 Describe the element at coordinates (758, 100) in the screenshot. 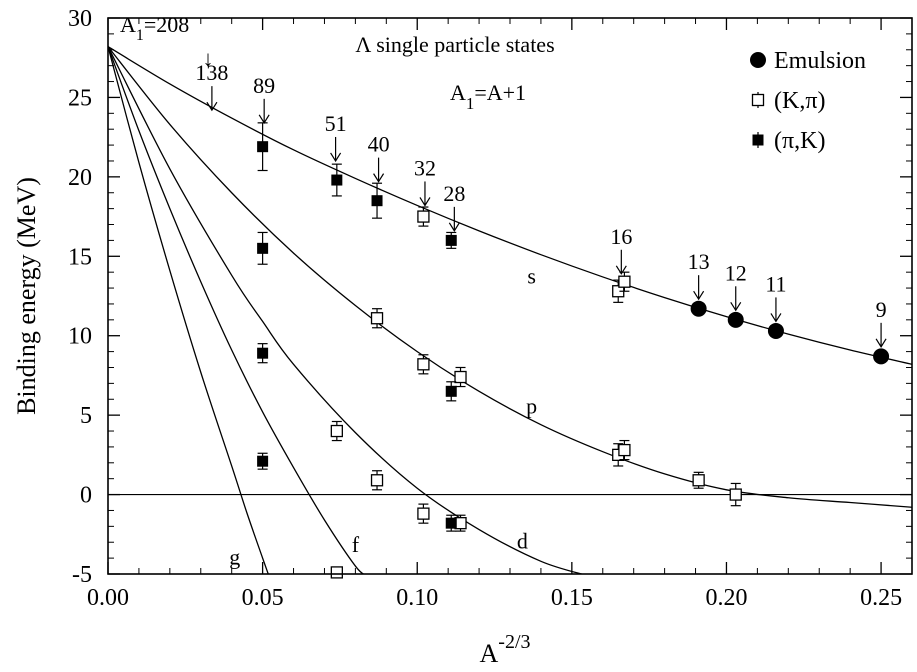

I see `legend-marker-k-pi` at that location.